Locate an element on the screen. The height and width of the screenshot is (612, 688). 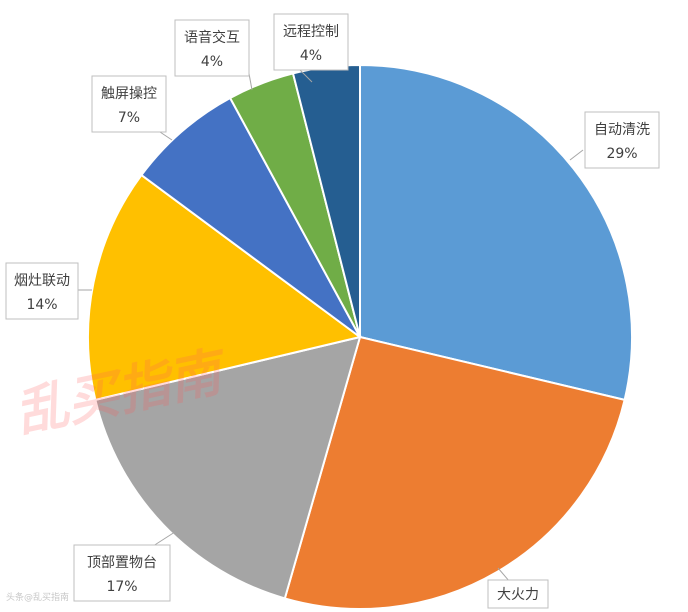
data-label-1: 自动清洗 29% is located at coordinates (622, 140).